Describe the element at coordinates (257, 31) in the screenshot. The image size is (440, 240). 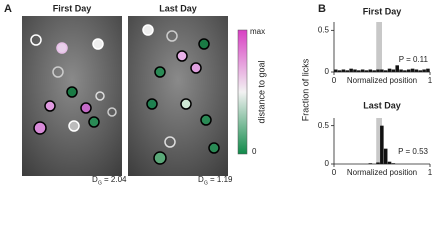
I see `colorbar-max: max` at that location.